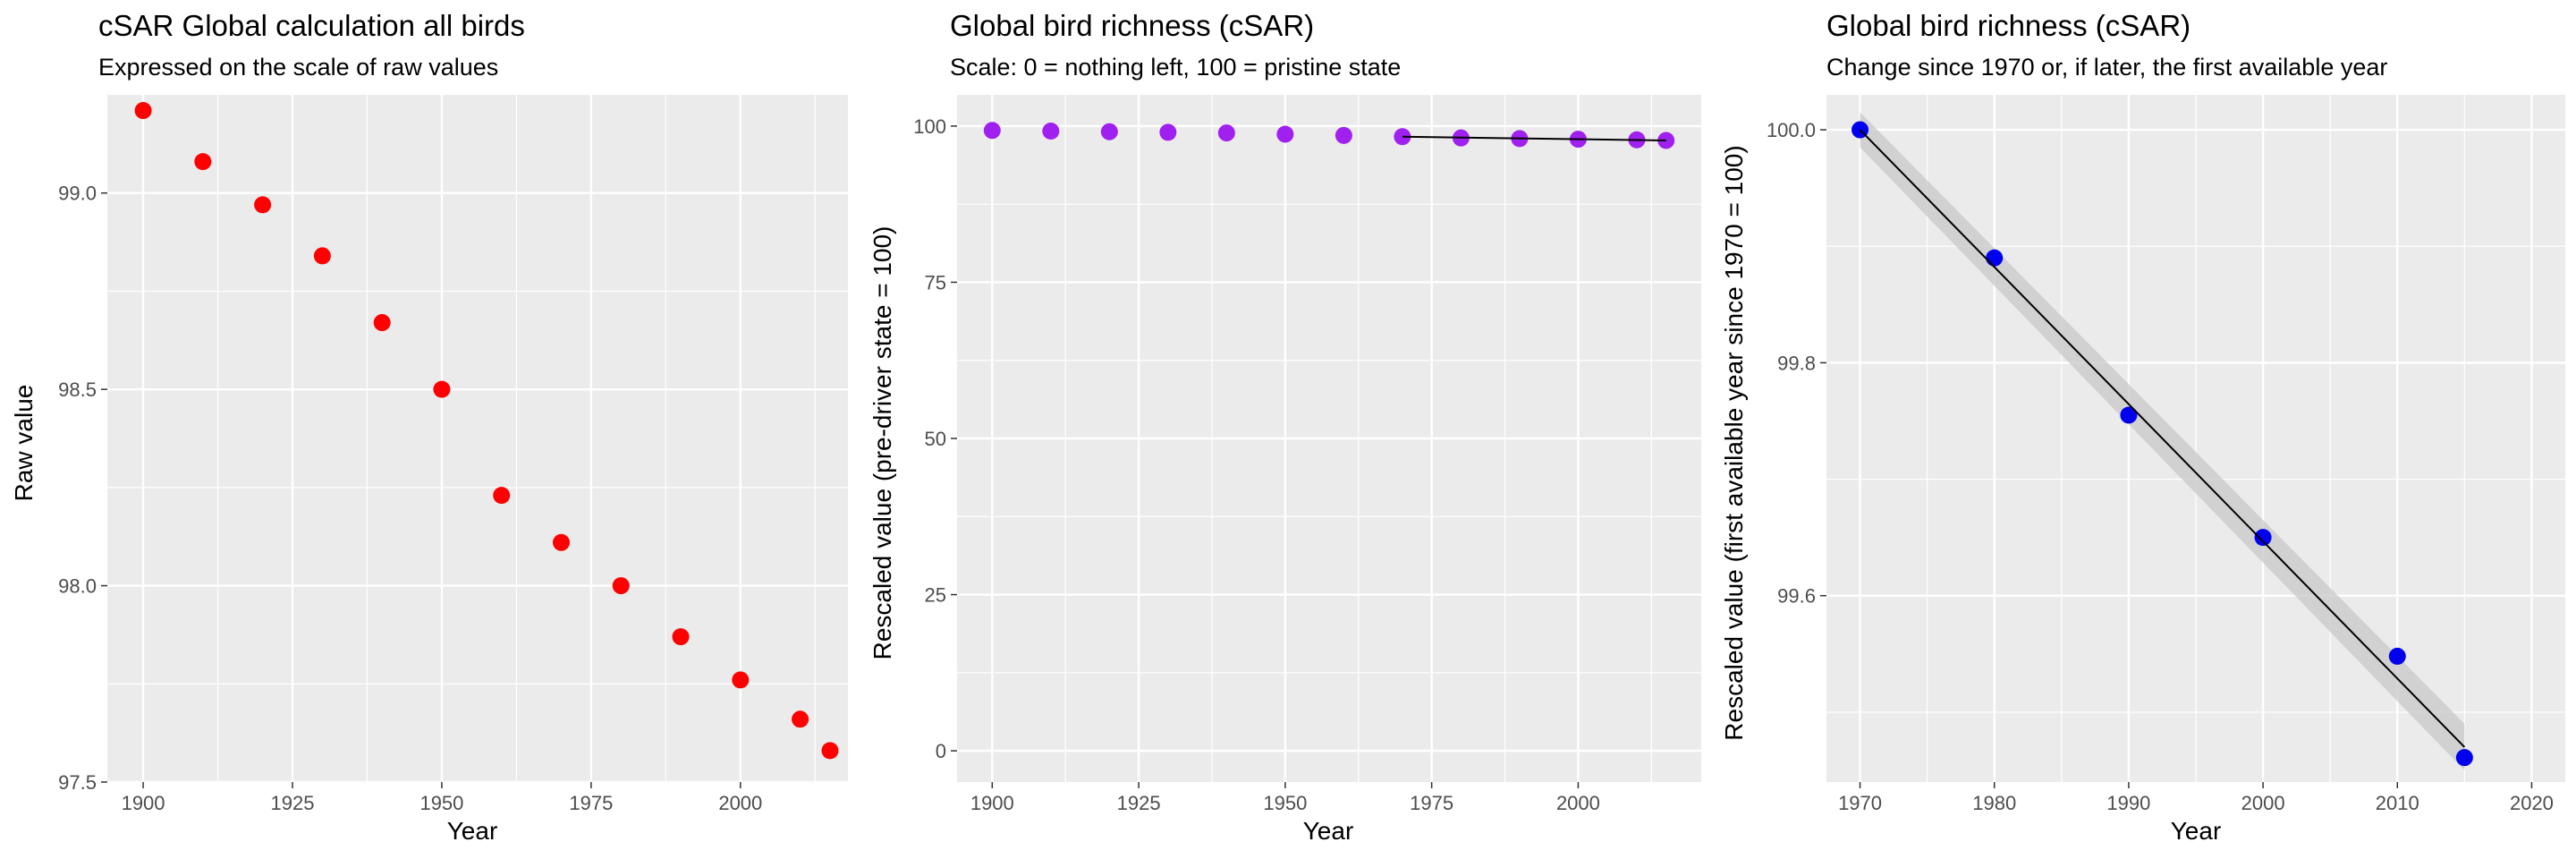  I want to click on y-tick-label: 98.0, so click(77, 586).